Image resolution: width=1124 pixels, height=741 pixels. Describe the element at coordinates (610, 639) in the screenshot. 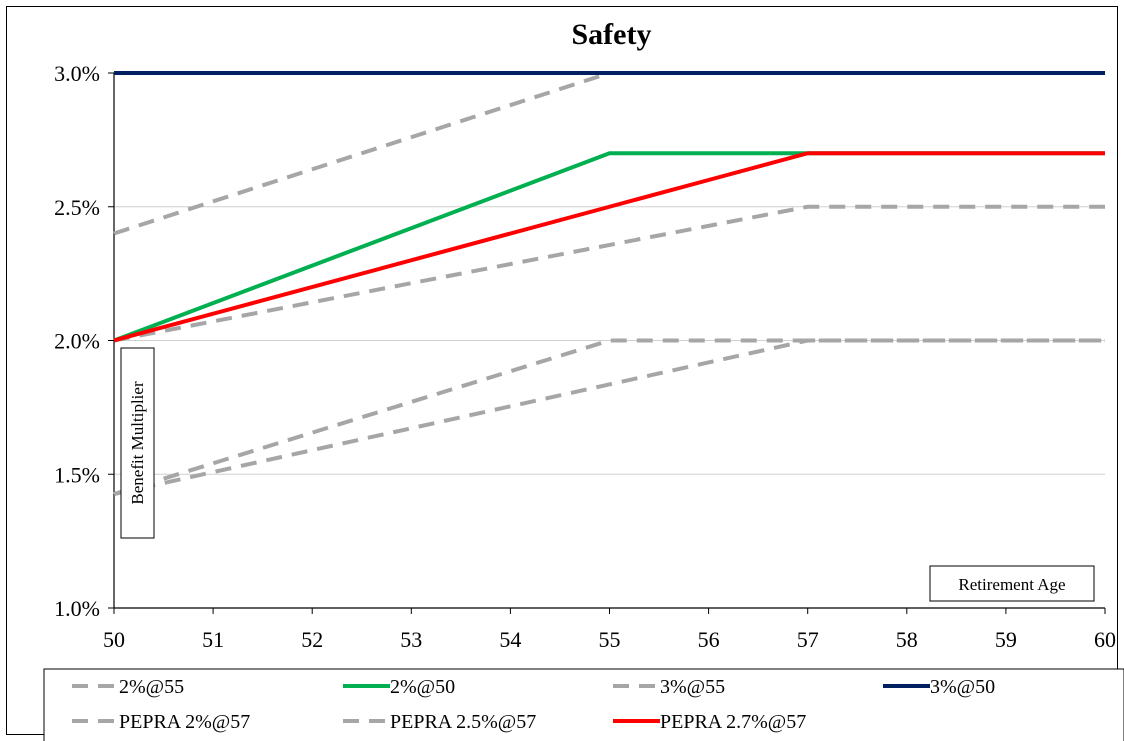

I see `x-tick-label: 55` at that location.